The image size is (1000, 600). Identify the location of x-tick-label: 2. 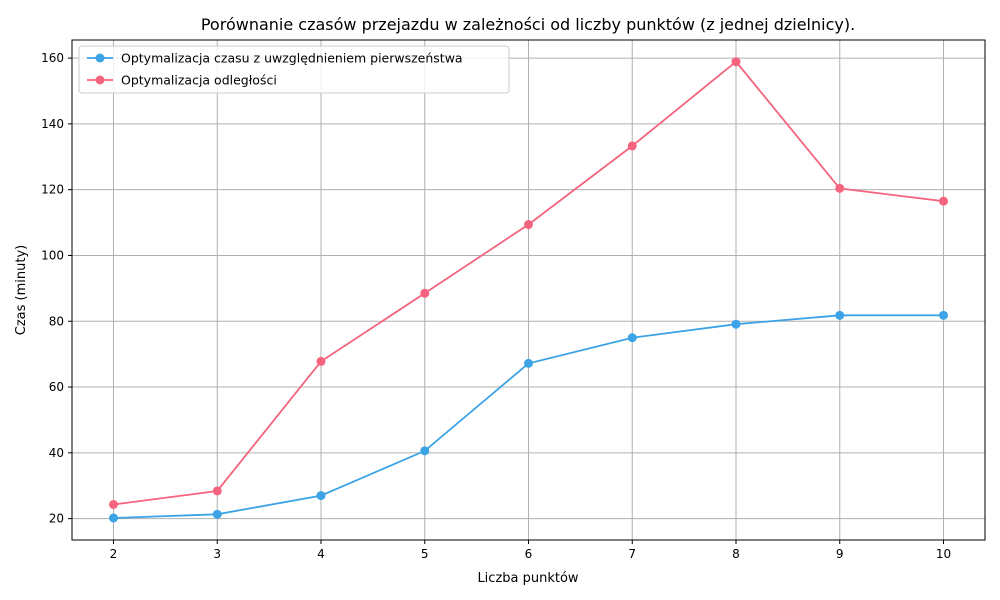
(114, 554).